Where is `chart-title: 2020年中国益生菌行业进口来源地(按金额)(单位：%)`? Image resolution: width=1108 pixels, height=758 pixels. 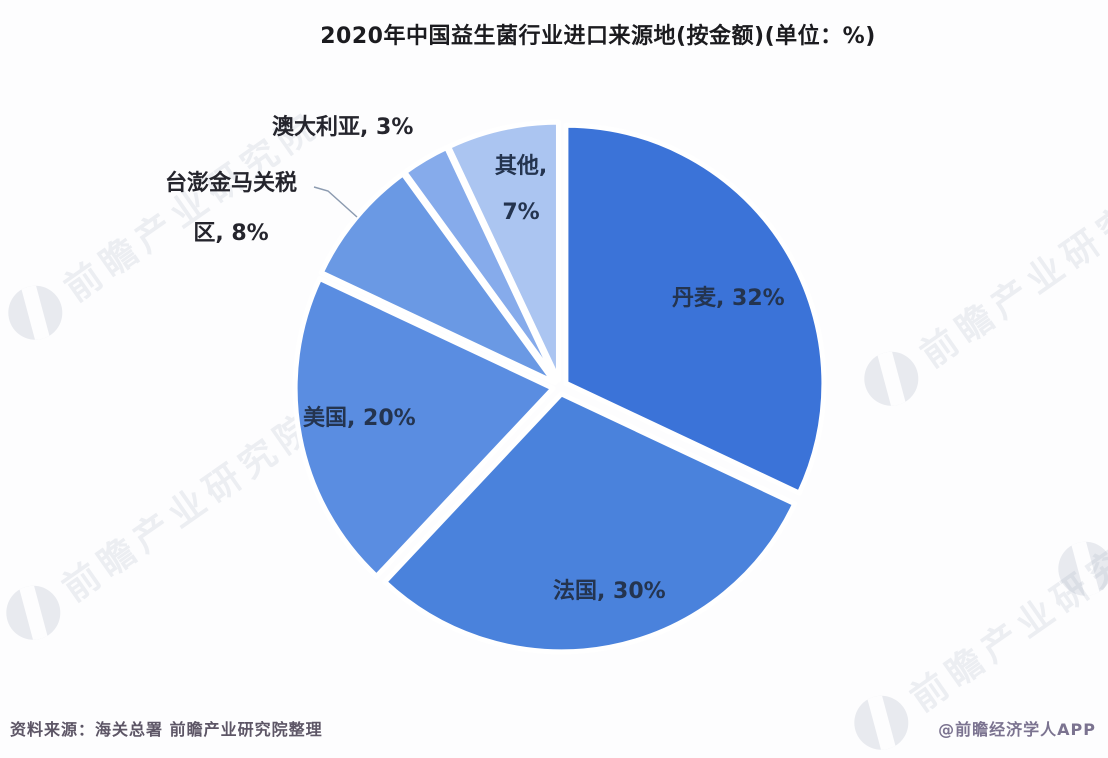 chart-title: 2020年中国益生菌行业进口来源地(按金额)(单位：%) is located at coordinates (598, 36).